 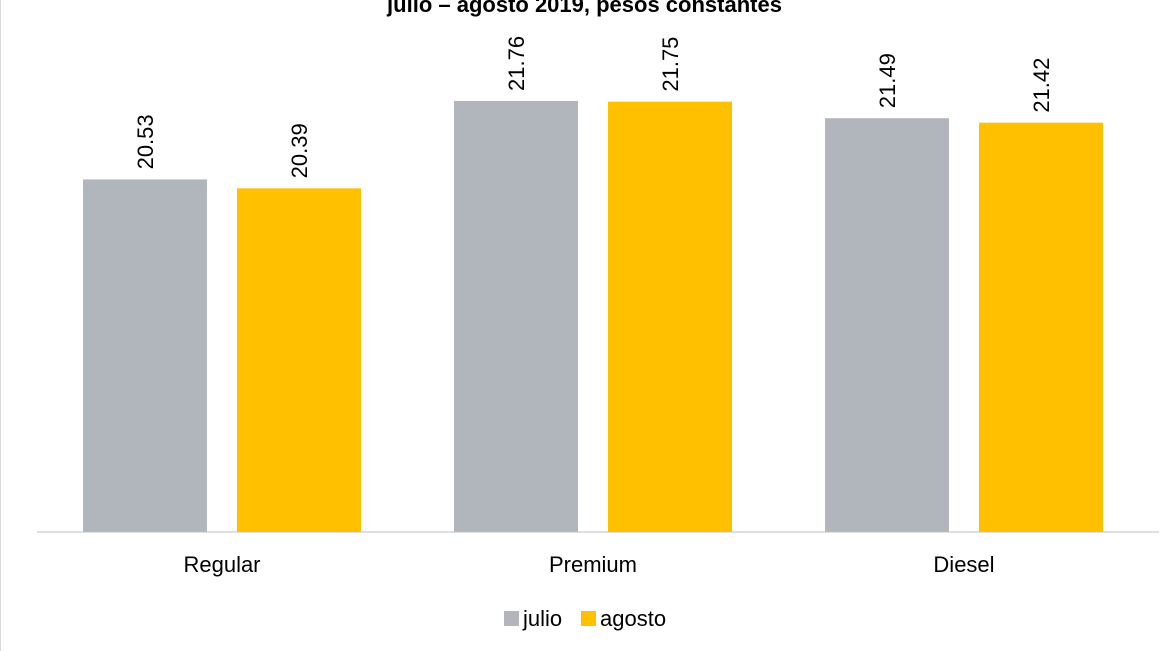 I want to click on chart-title: julio – agosto 2019, pesos constantes, so click(x=584, y=8).